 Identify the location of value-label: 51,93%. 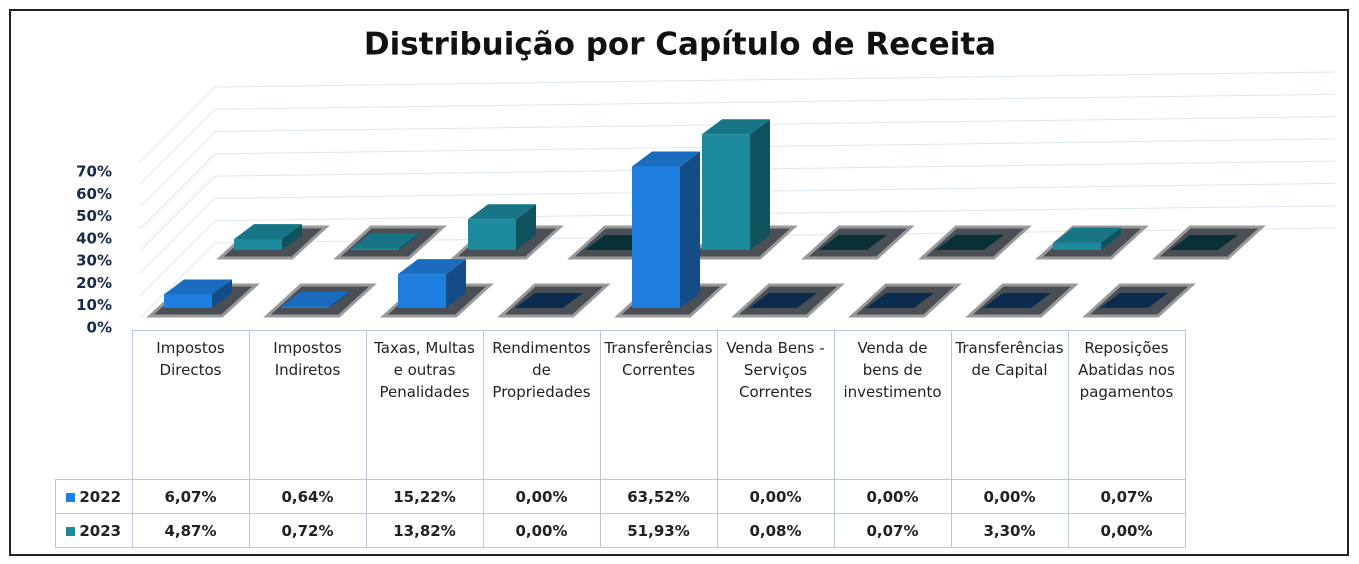
(658, 530).